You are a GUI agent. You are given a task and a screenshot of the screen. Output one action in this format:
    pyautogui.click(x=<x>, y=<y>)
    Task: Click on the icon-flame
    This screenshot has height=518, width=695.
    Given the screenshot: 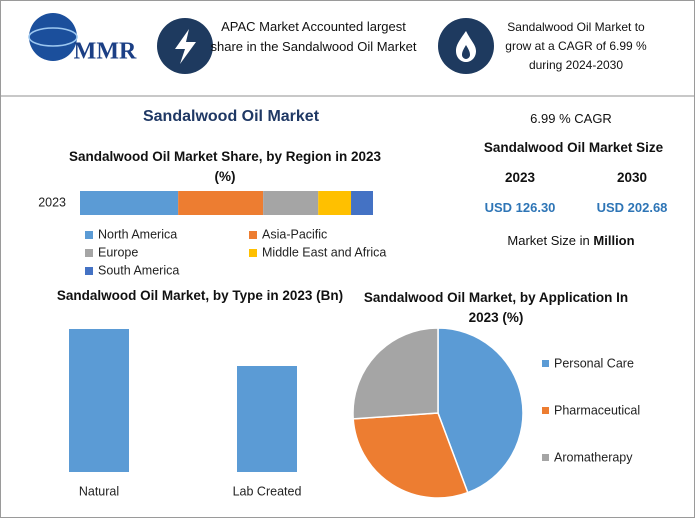 What is the action you would take?
    pyautogui.click(x=466, y=46)
    